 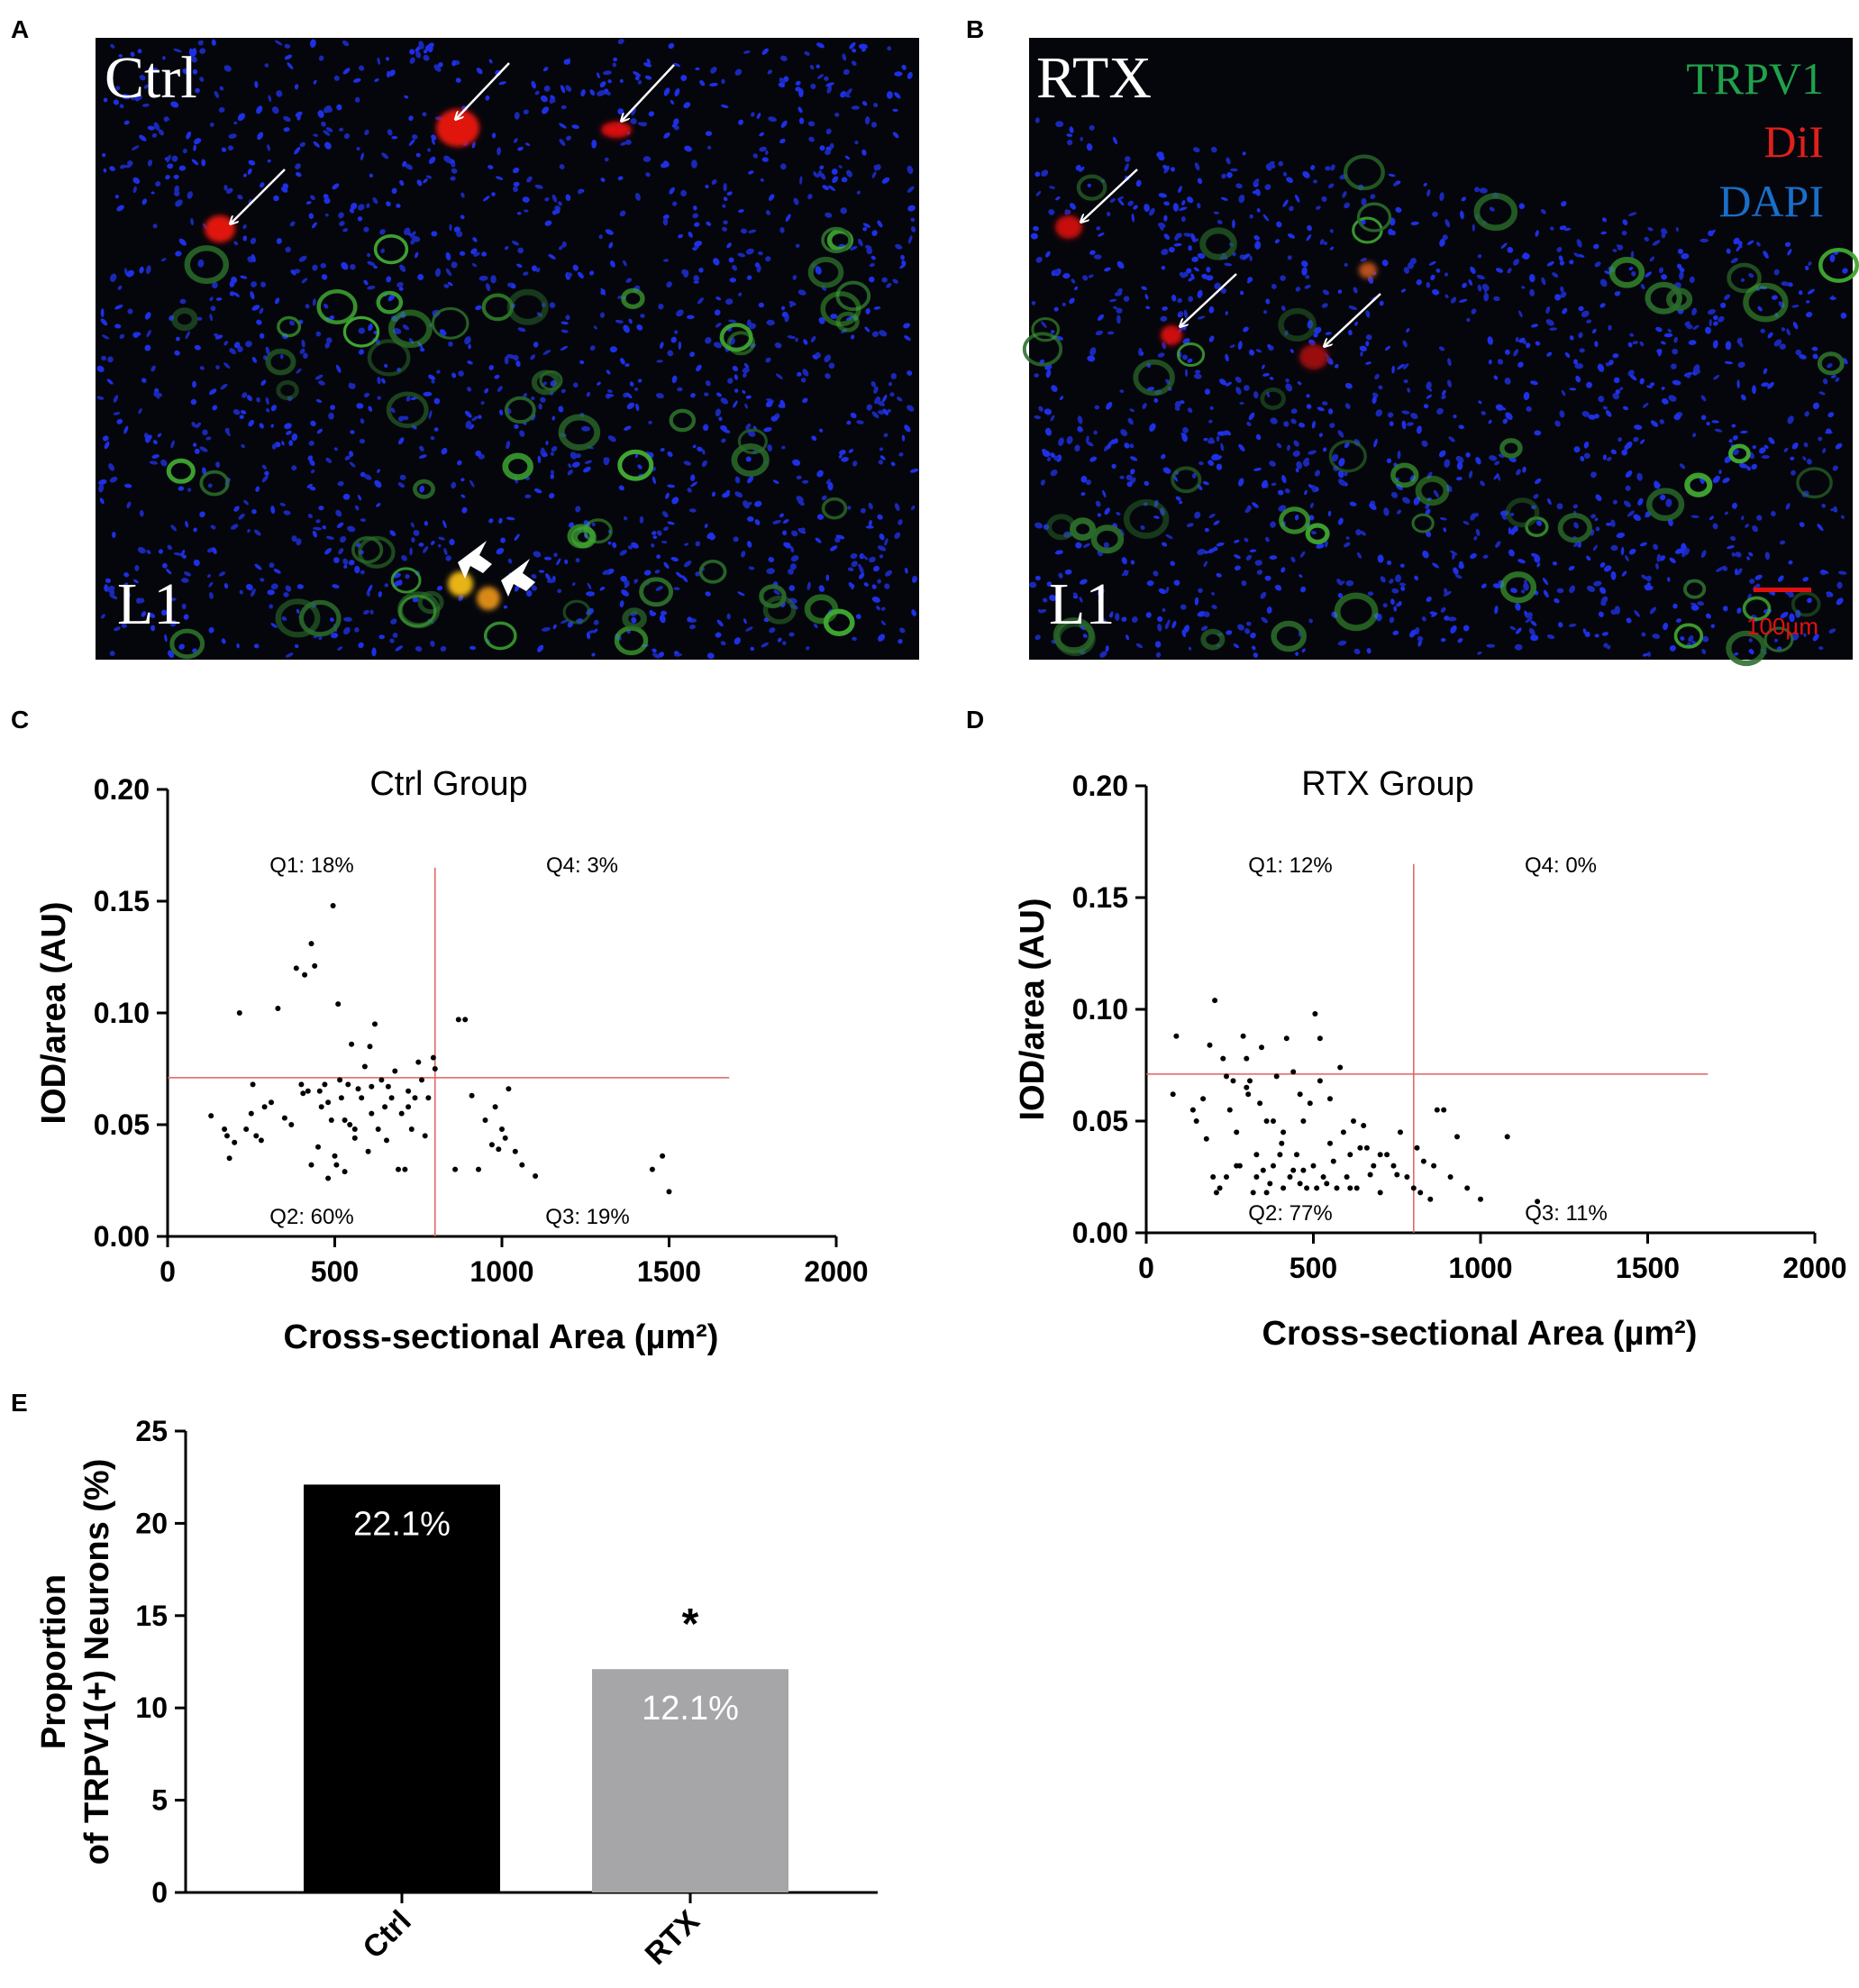 What do you see at coordinates (1439, 388) in the screenshot?
I see `panel-b-dapi-nuclei` at bounding box center [1439, 388].